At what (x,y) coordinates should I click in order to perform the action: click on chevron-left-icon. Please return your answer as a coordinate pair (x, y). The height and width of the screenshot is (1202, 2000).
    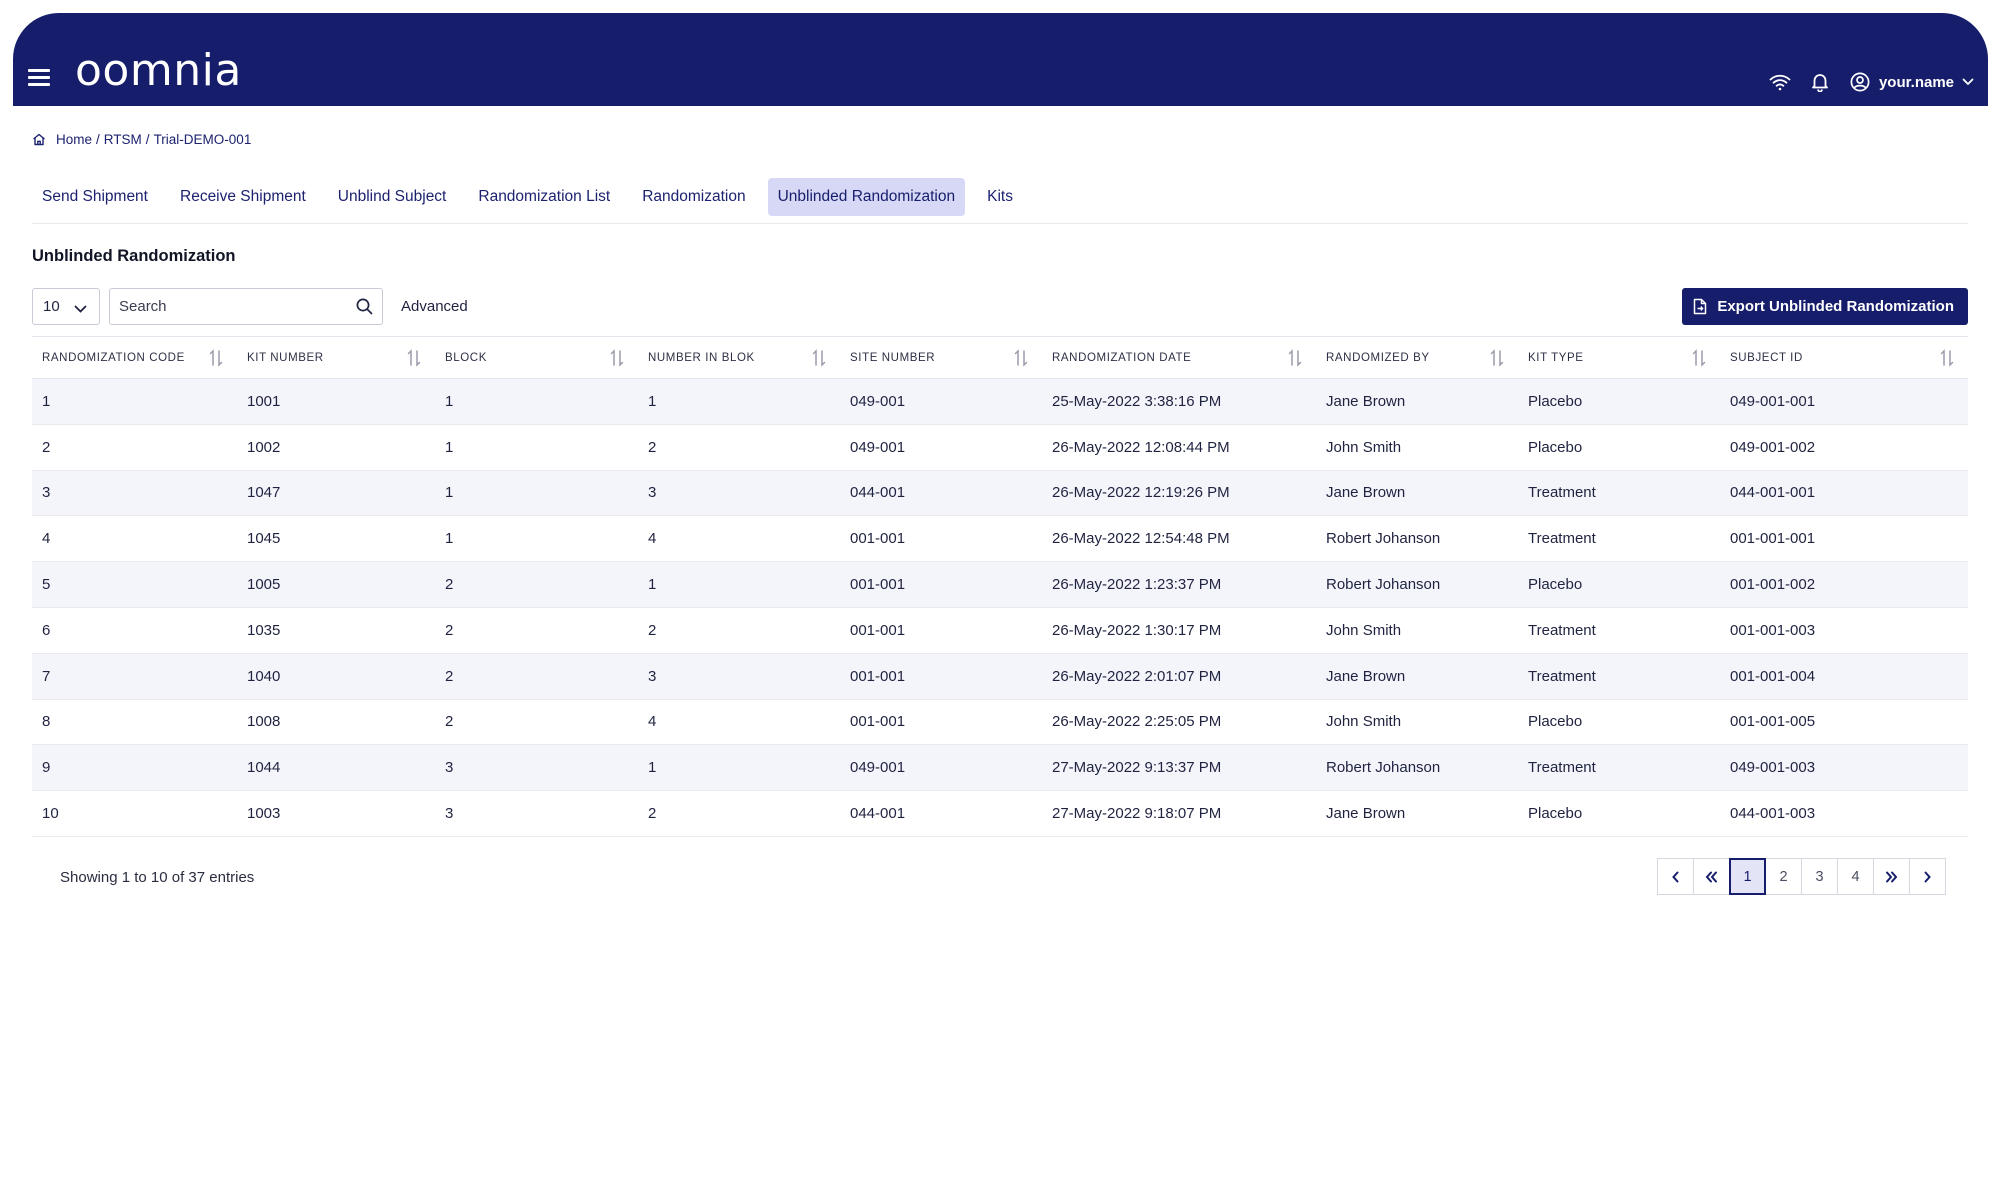
    Looking at the image, I should click on (1675, 876).